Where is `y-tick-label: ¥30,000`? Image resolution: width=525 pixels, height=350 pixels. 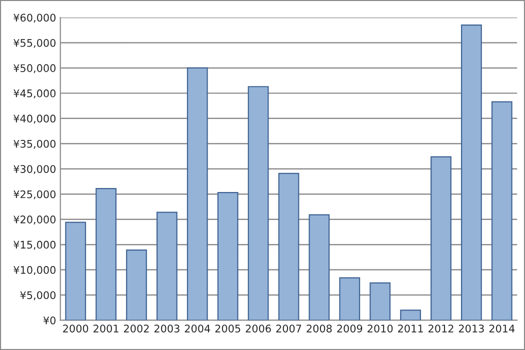 y-tick-label: ¥30,000 is located at coordinates (35, 169).